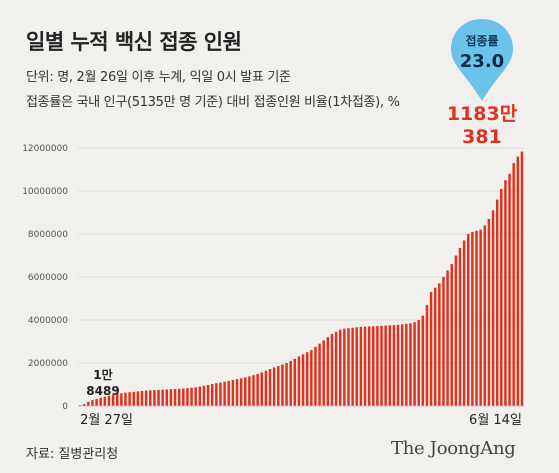 This screenshot has height=473, width=559. I want to click on y-tick-label: 8000000, so click(48, 235).